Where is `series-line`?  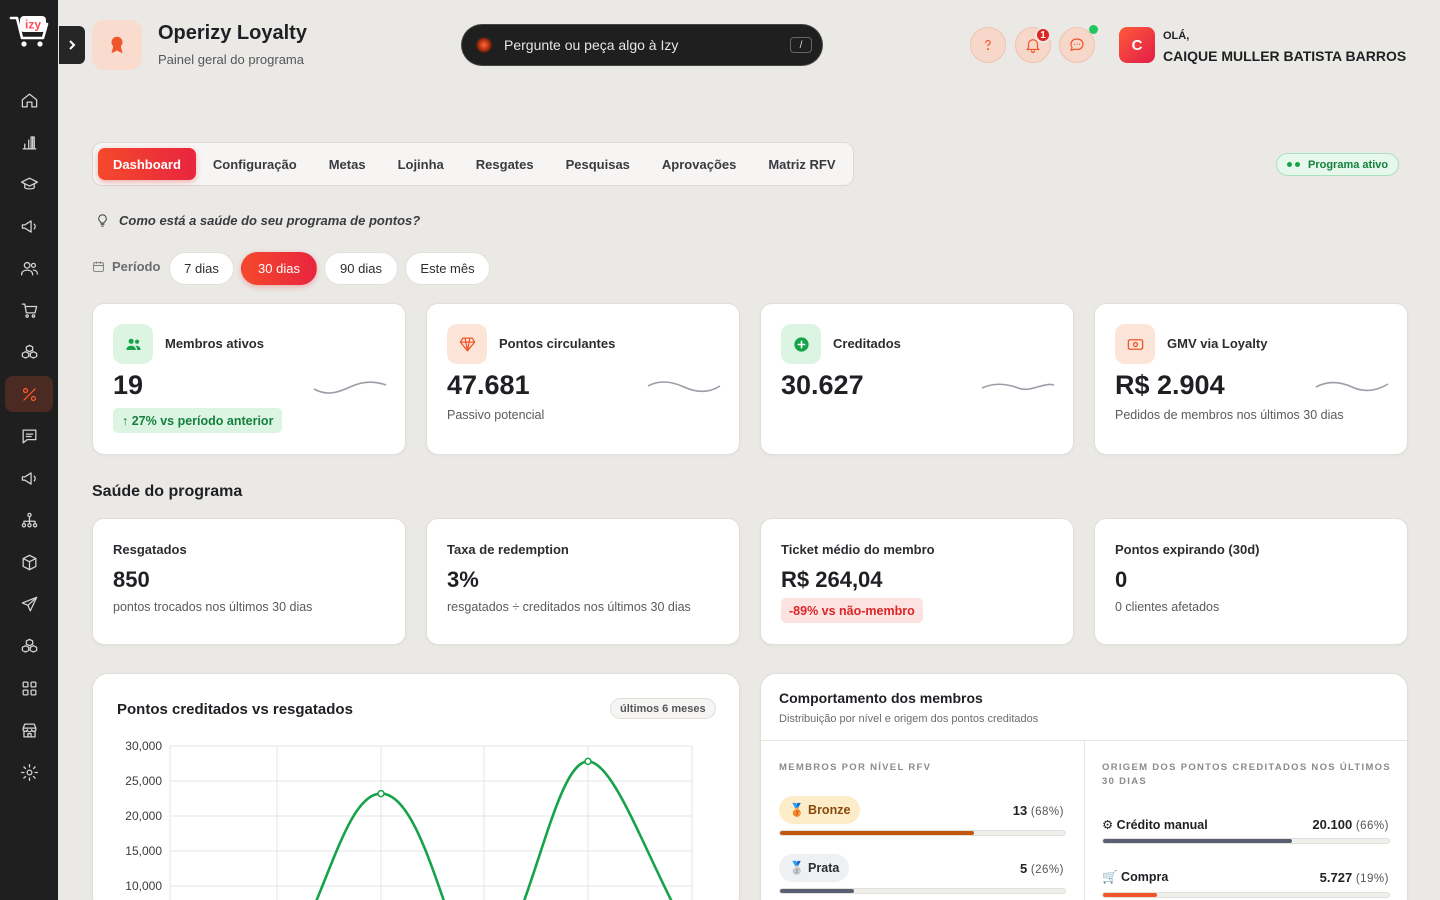
series-line is located at coordinates (494, 830).